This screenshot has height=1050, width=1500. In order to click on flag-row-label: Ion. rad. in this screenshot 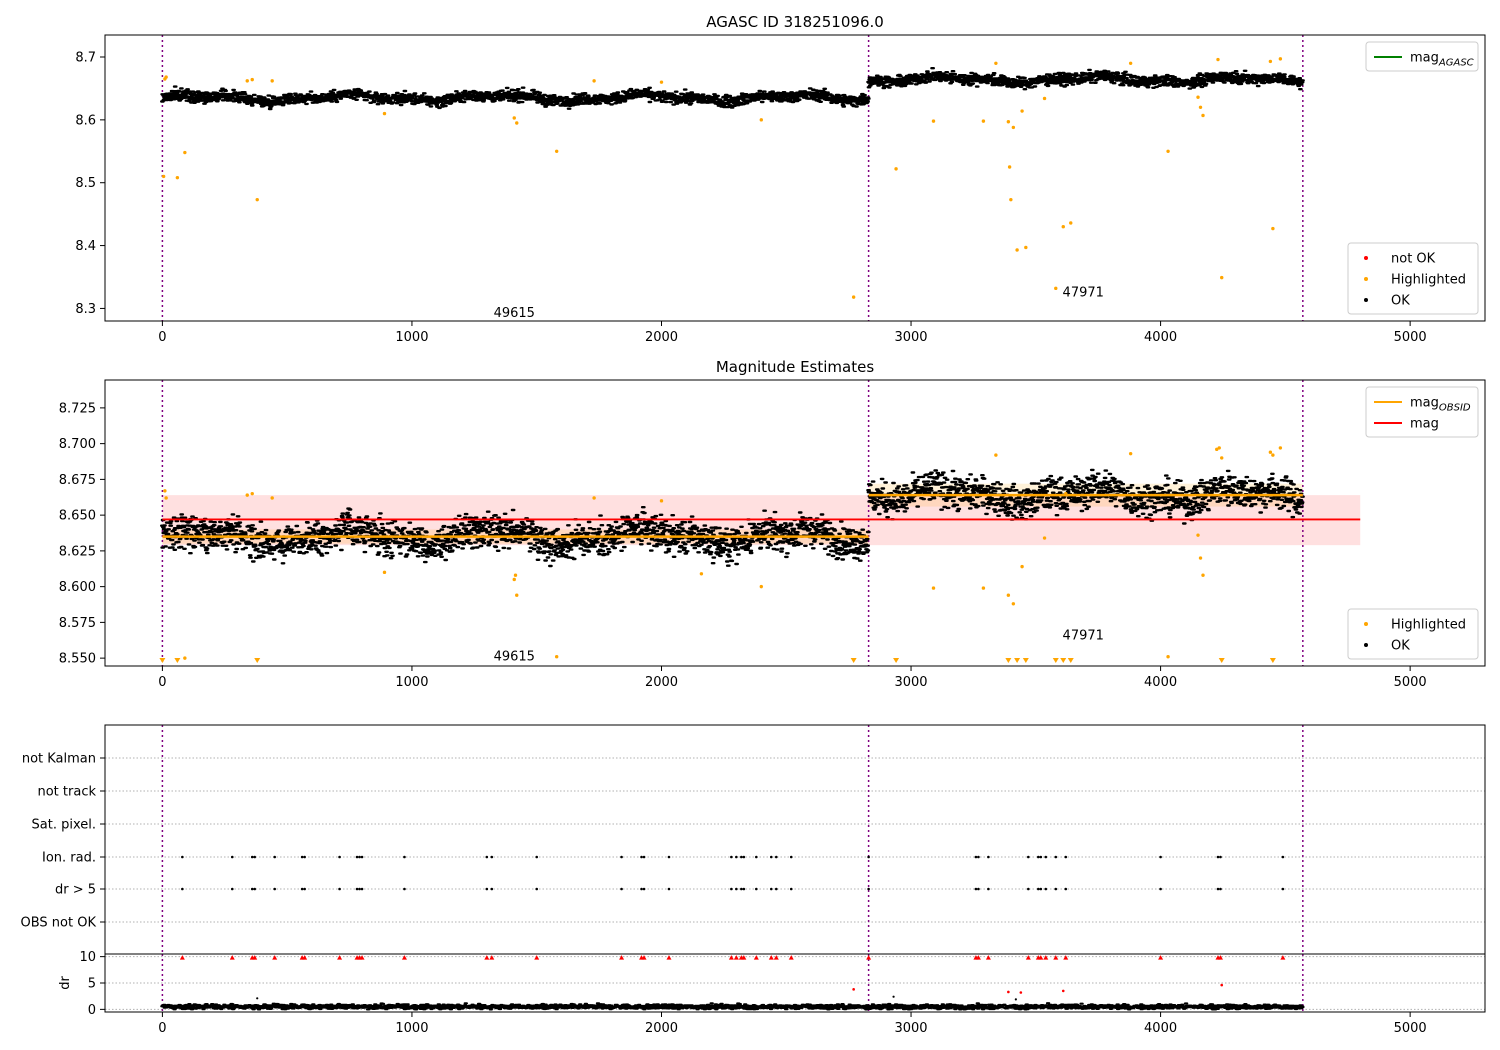, I will do `click(69, 858)`.